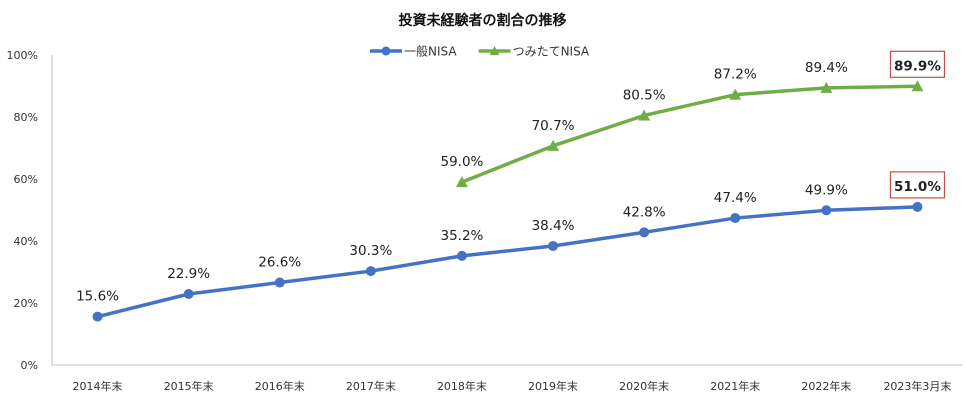 This screenshot has height=408, width=965. I want to click on data-label: 89.4%, so click(826, 68).